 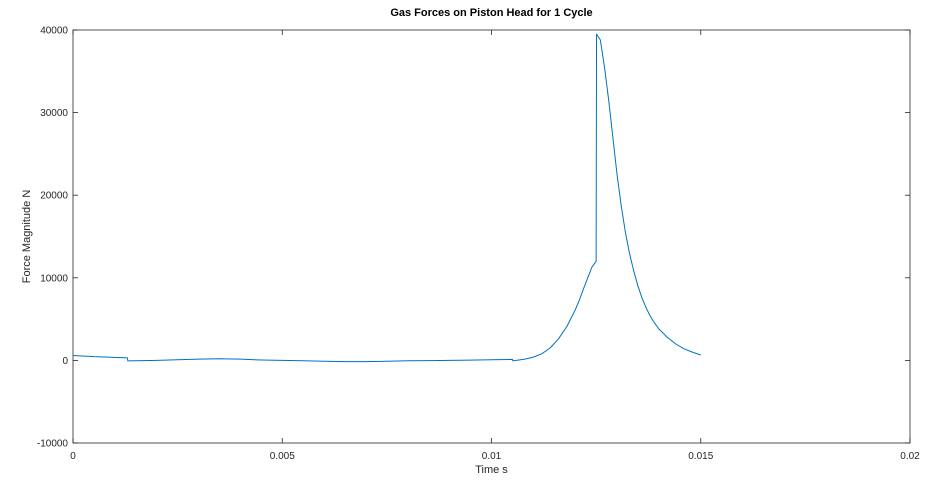 I want to click on x-tick-label: 0.005, so click(x=282, y=456).